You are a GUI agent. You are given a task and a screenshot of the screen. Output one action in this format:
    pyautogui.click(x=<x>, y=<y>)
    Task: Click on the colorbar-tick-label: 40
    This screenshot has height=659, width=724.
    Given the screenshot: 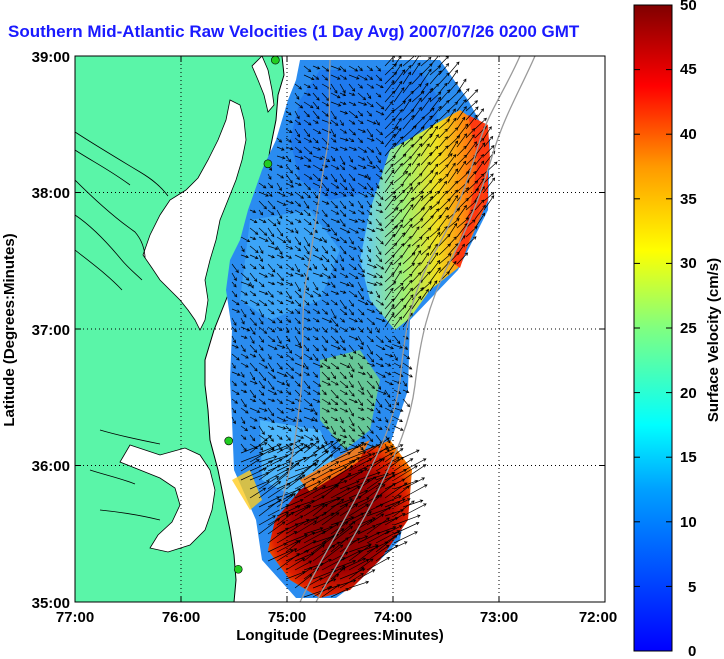 What is the action you would take?
    pyautogui.click(x=688, y=134)
    